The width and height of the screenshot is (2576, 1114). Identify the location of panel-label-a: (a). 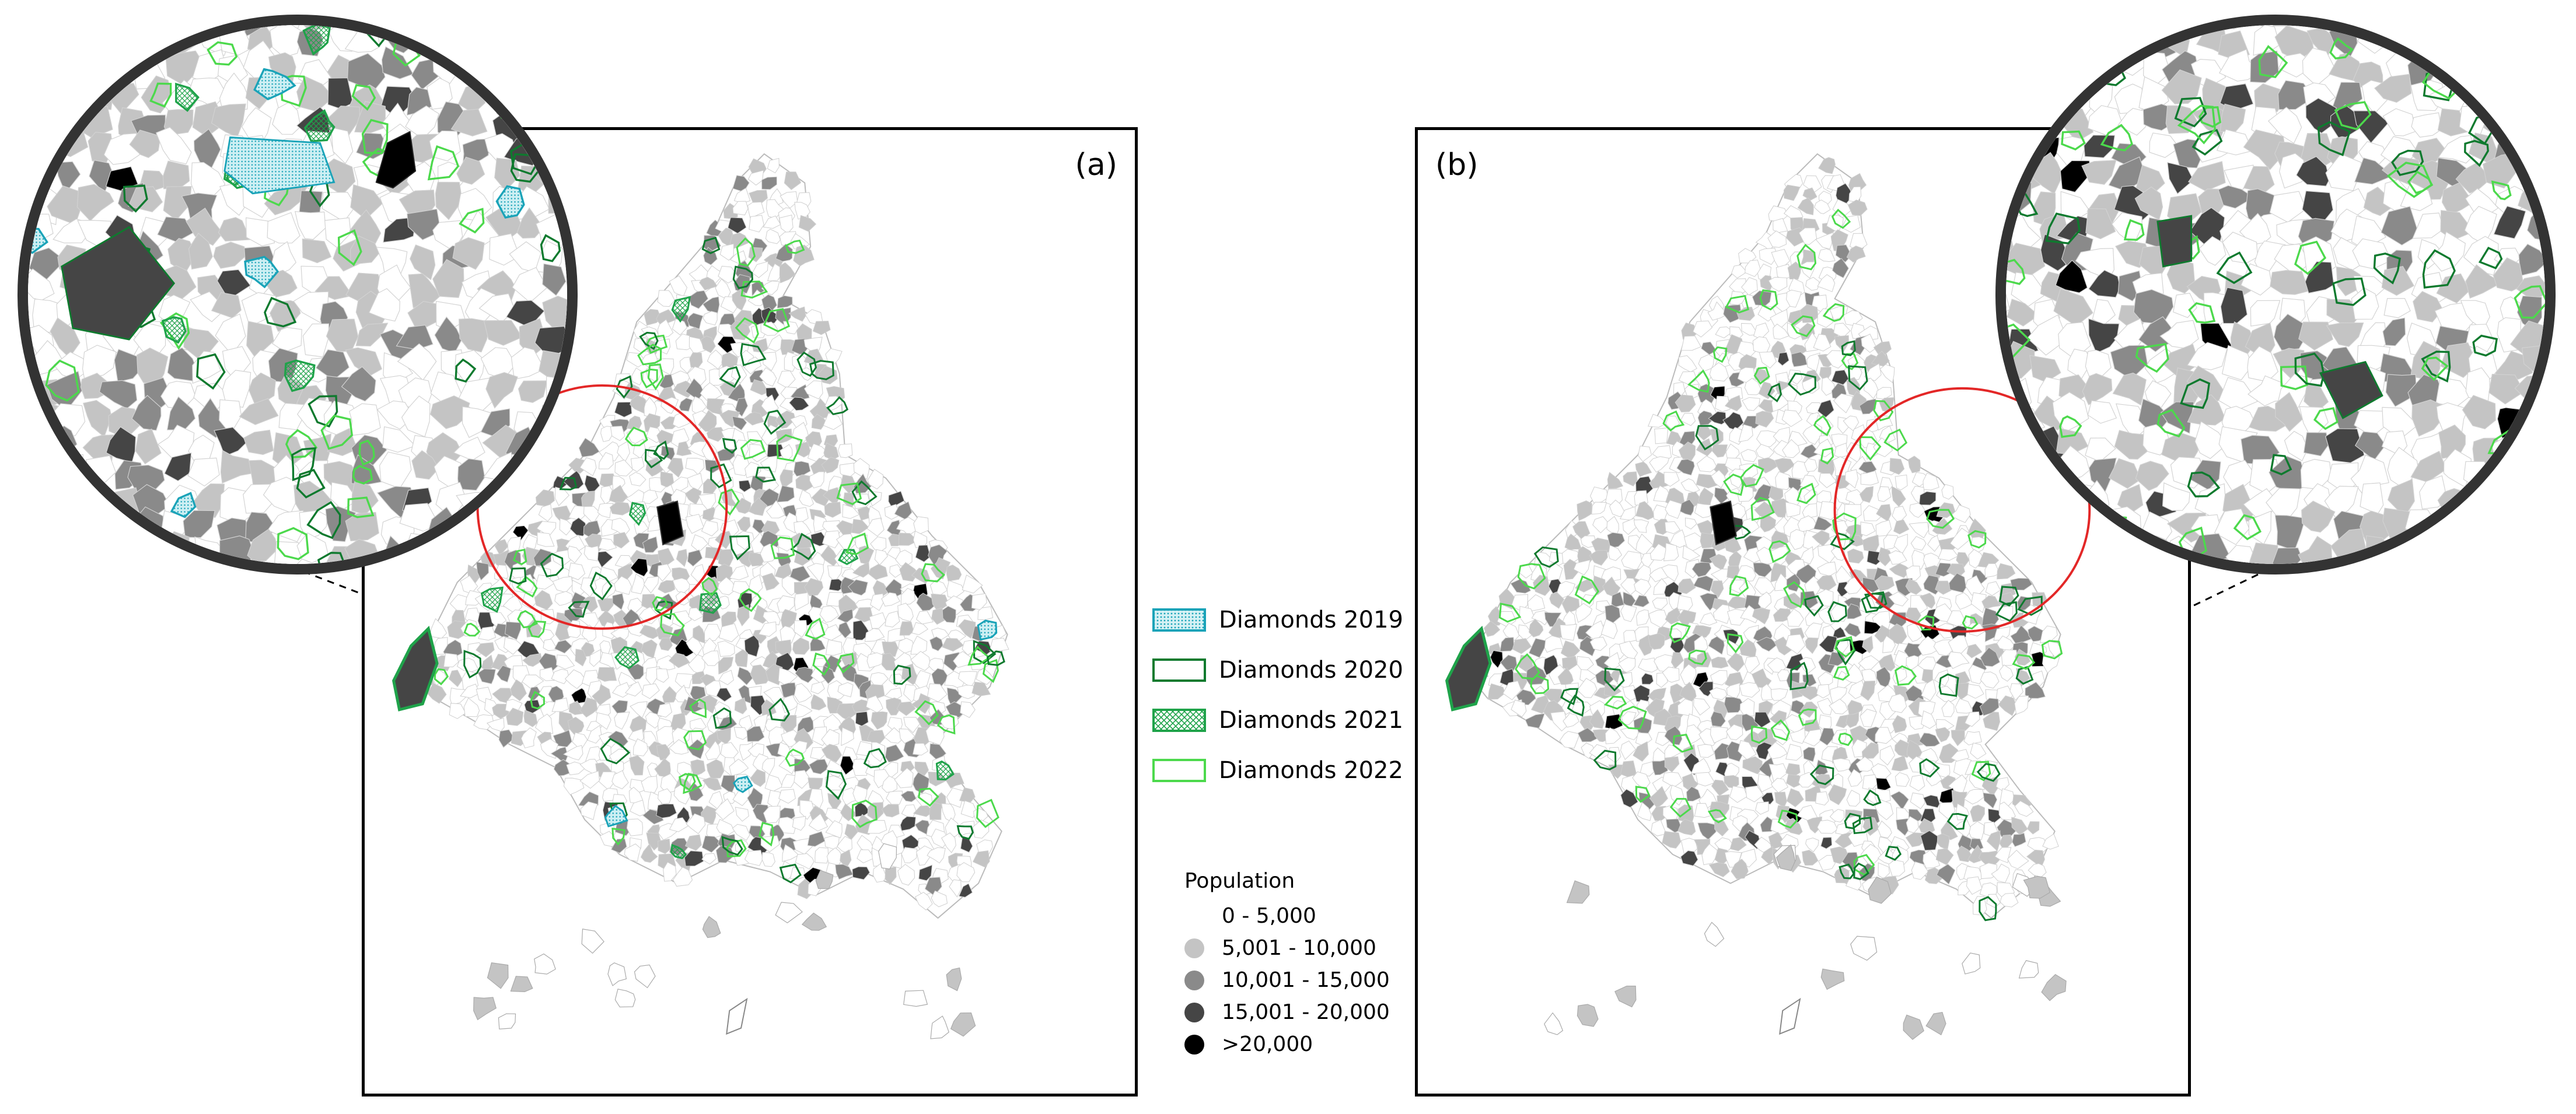
(1096, 166).